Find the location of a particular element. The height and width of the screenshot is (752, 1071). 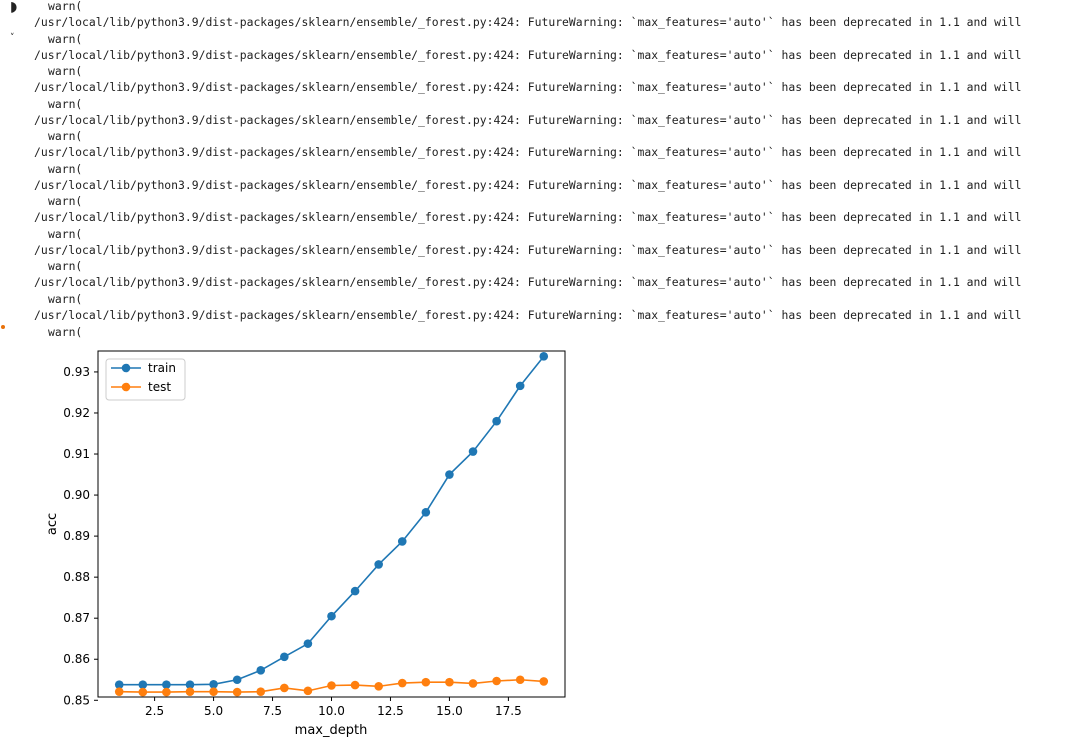

y-tick-label: 0.89 is located at coordinates (76, 536).